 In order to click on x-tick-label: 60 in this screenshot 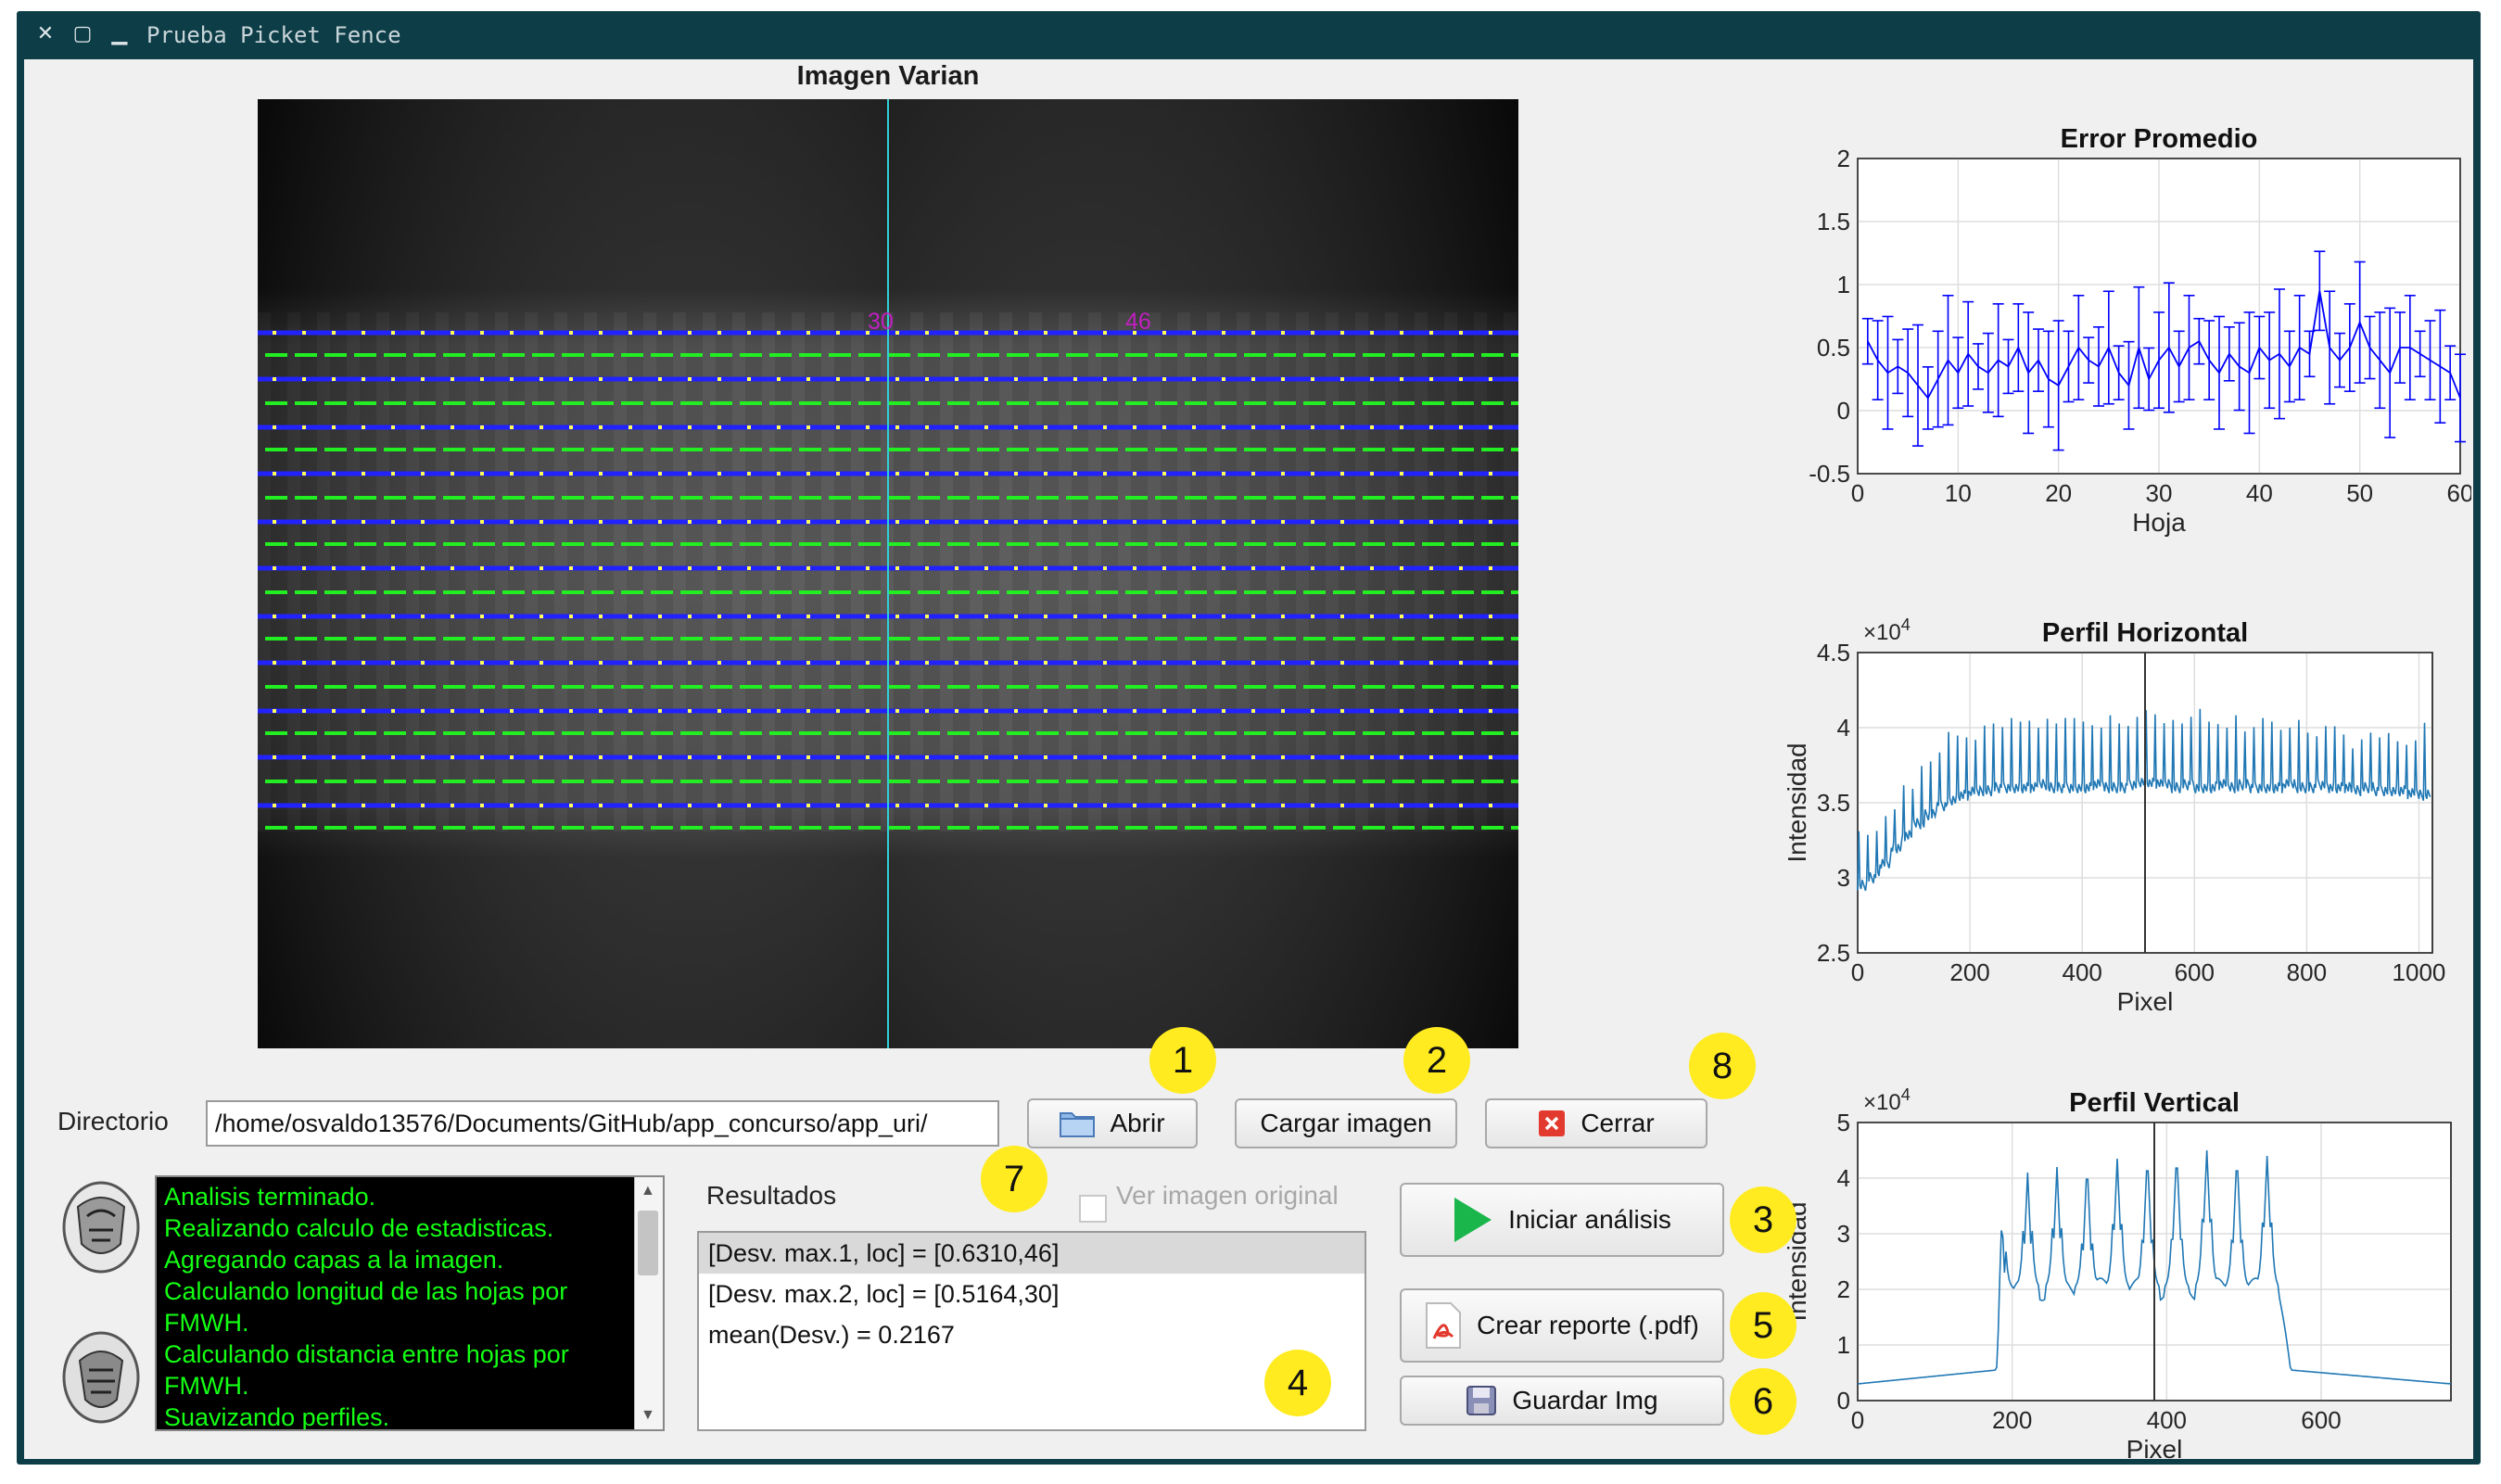, I will do `click(2459, 493)`.